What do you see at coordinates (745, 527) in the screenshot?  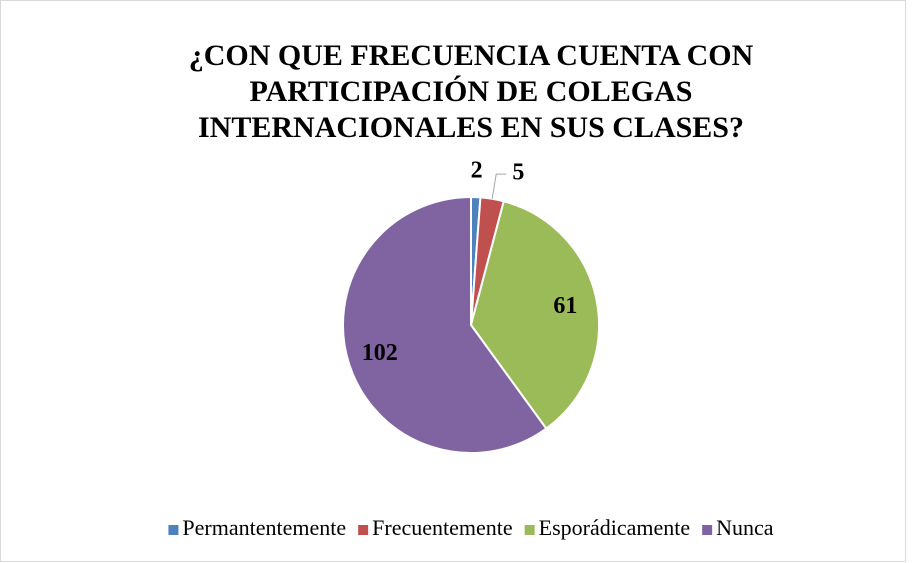 I see `legend-label: Nunca` at bounding box center [745, 527].